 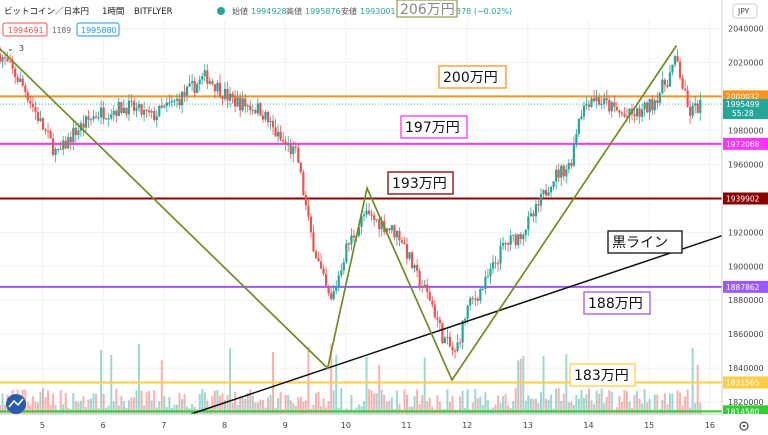 I want to click on currency-badge, so click(x=745, y=11).